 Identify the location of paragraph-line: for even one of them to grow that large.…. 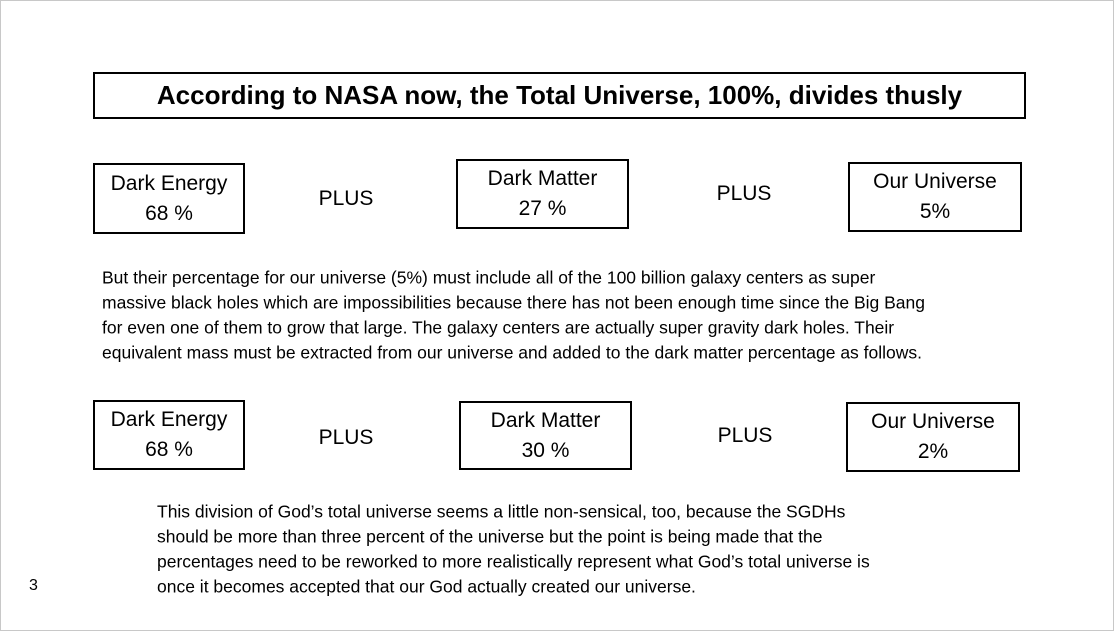
(498, 327).